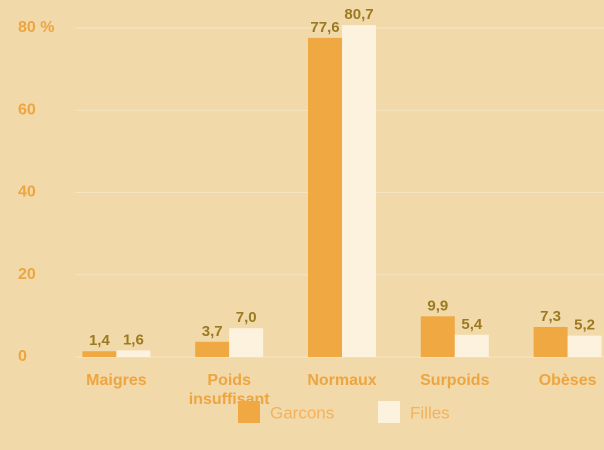 The width and height of the screenshot is (604, 450). I want to click on value-label: 7,0, so click(246, 317).